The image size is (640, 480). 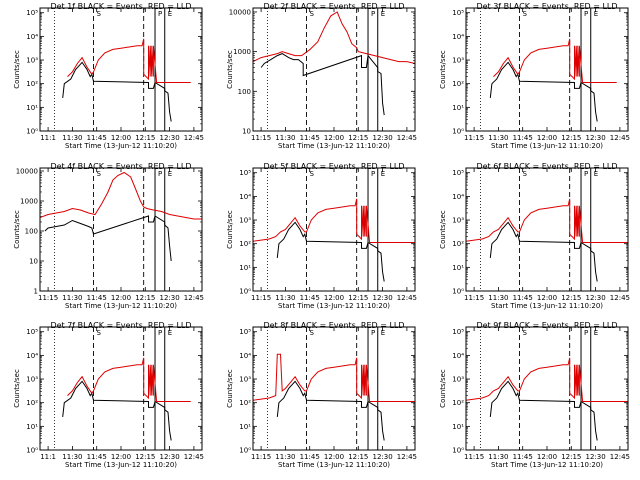 I want to click on y-tick-label: 10000, so click(x=240, y=12).